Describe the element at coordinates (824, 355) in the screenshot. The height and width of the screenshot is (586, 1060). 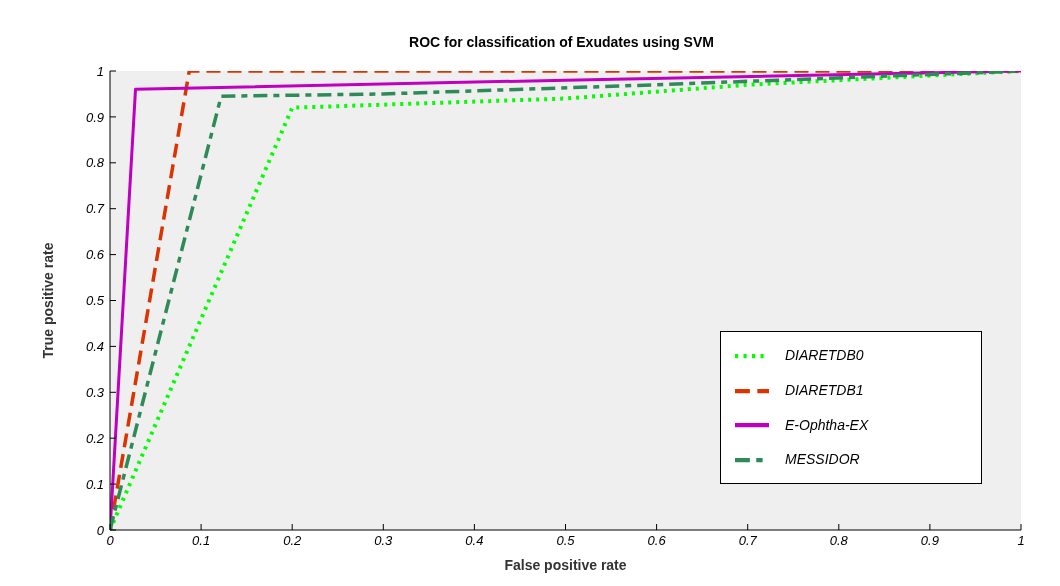
I see `legend-label: DIARETDB0` at that location.